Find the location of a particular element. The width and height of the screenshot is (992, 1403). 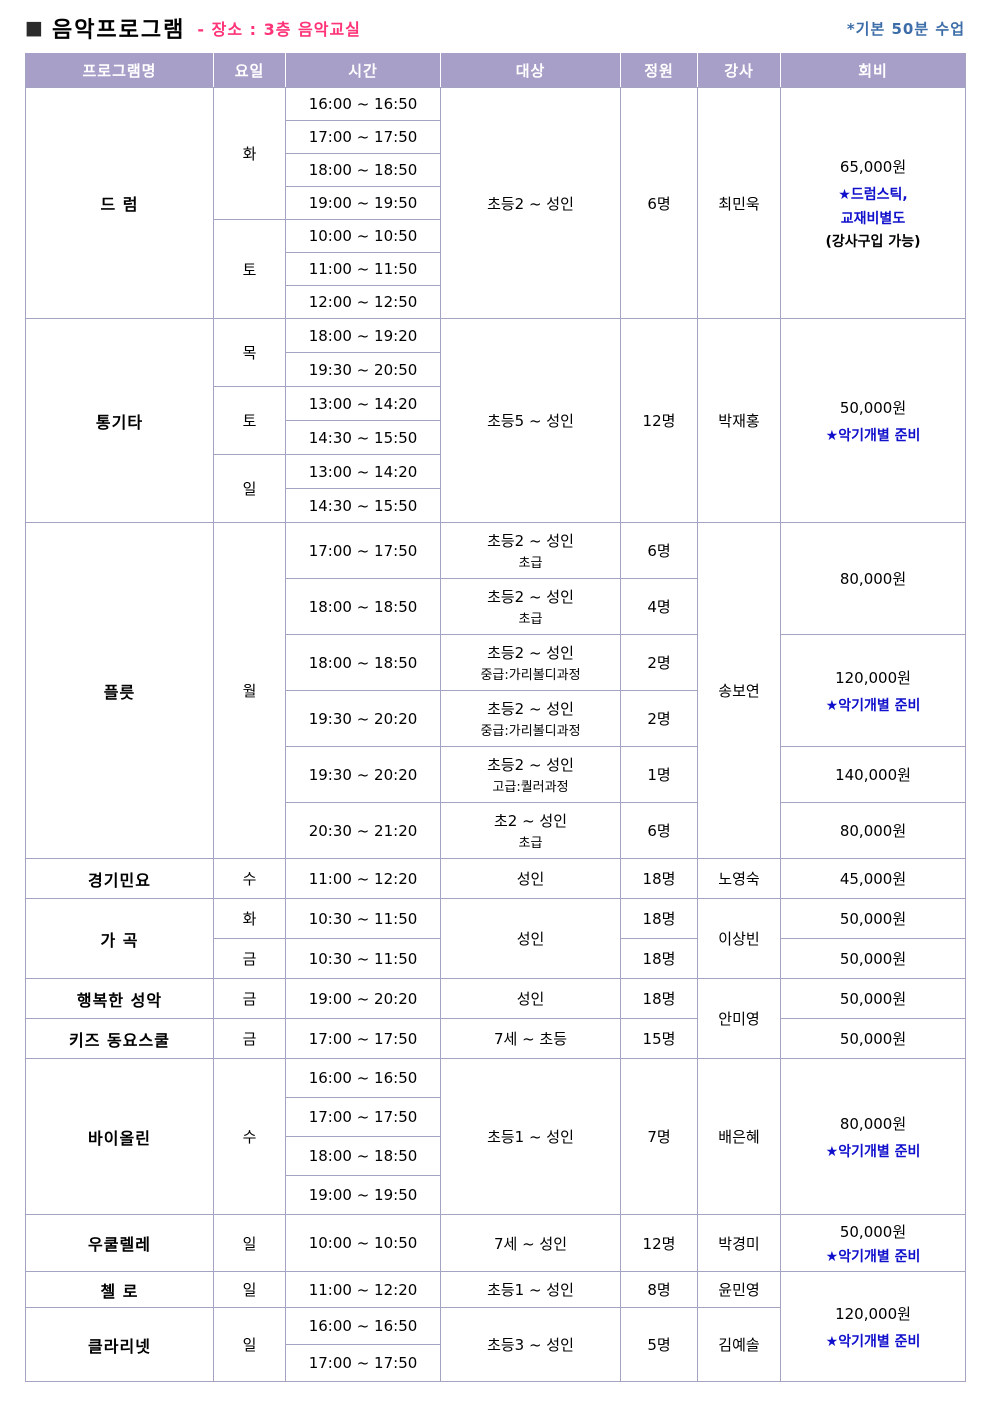

target-cell: 초등3 ~ 성인 is located at coordinates (530, 1344).